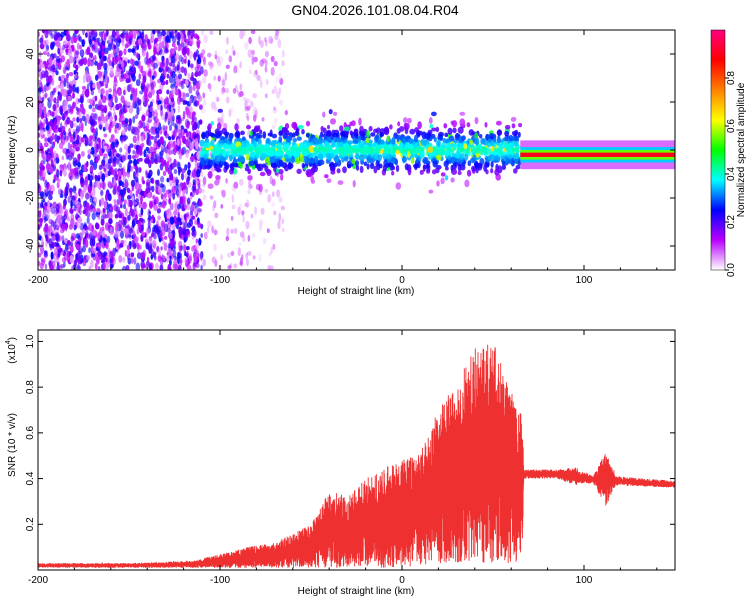  I want to click on colorbar-label: Normalized spectral amplitude, so click(741, 149).